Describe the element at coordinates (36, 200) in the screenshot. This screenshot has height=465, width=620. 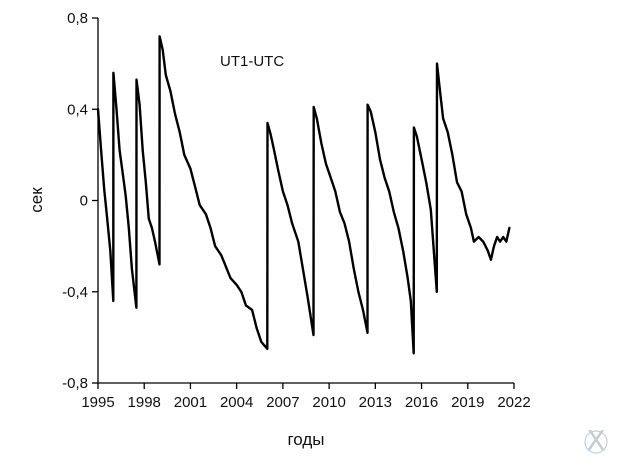
I see `y-axis-title: сек` at that location.